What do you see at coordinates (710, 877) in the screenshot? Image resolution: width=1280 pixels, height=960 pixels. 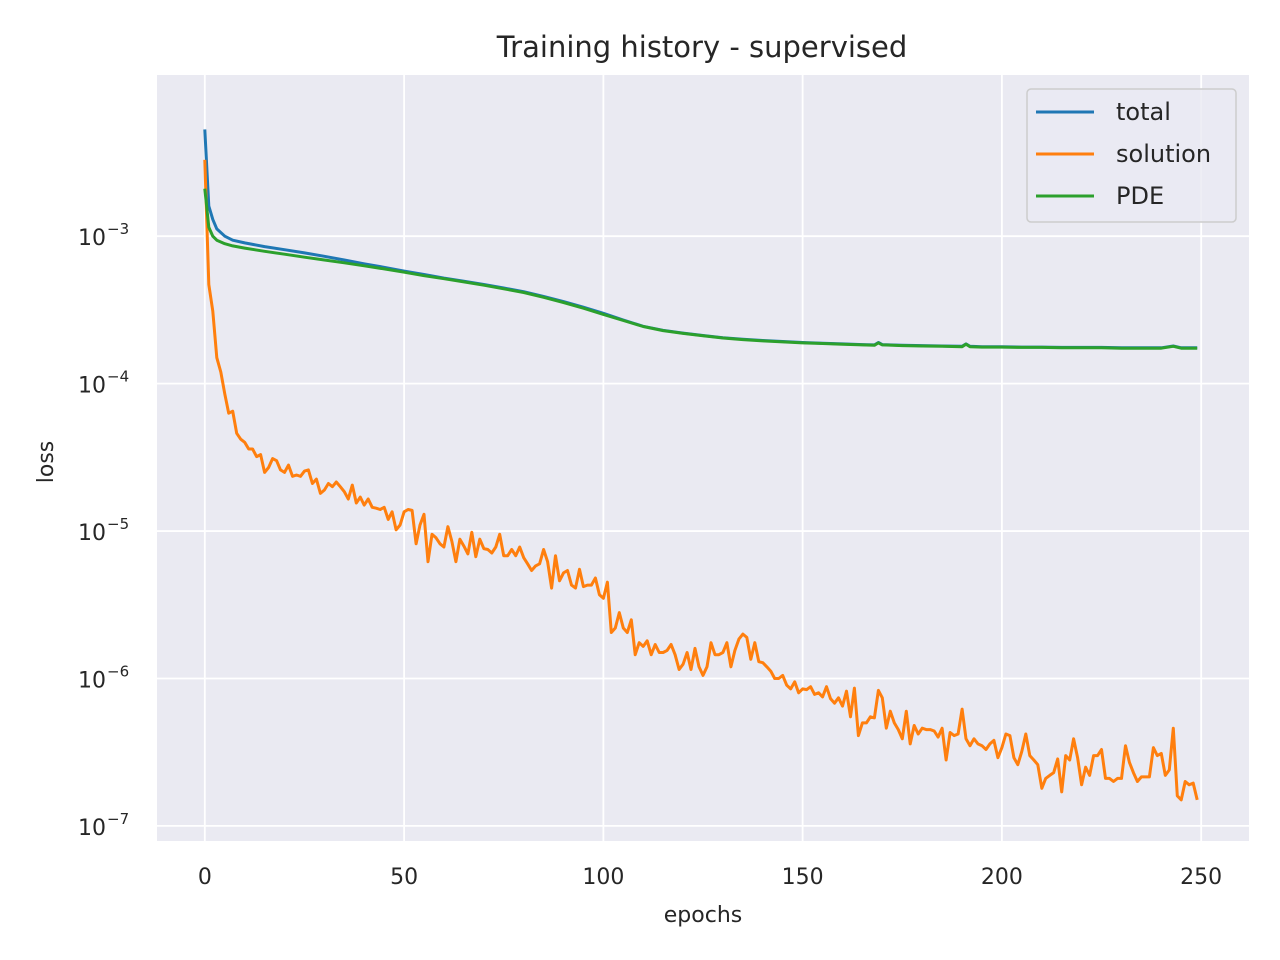 I see `x-tick-labels: 0 50 100 150 200 250` at bounding box center [710, 877].